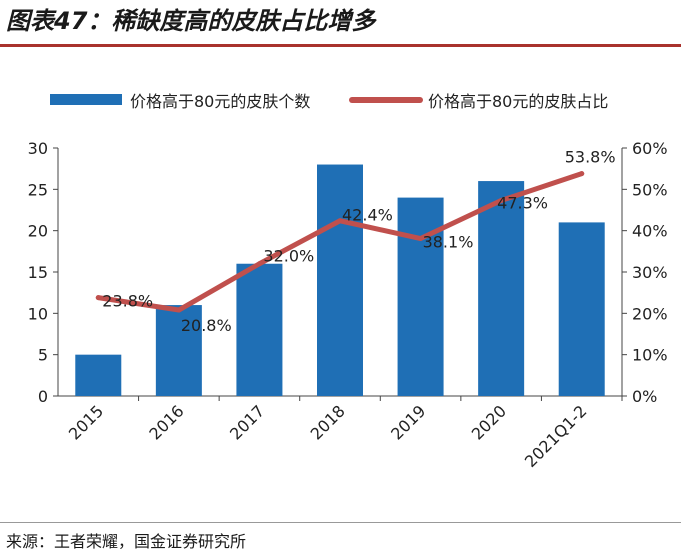 The image size is (681, 559). Describe the element at coordinates (518, 101) in the screenshot. I see `legend-label-line: 价格高于80元的皮肤占比` at that location.